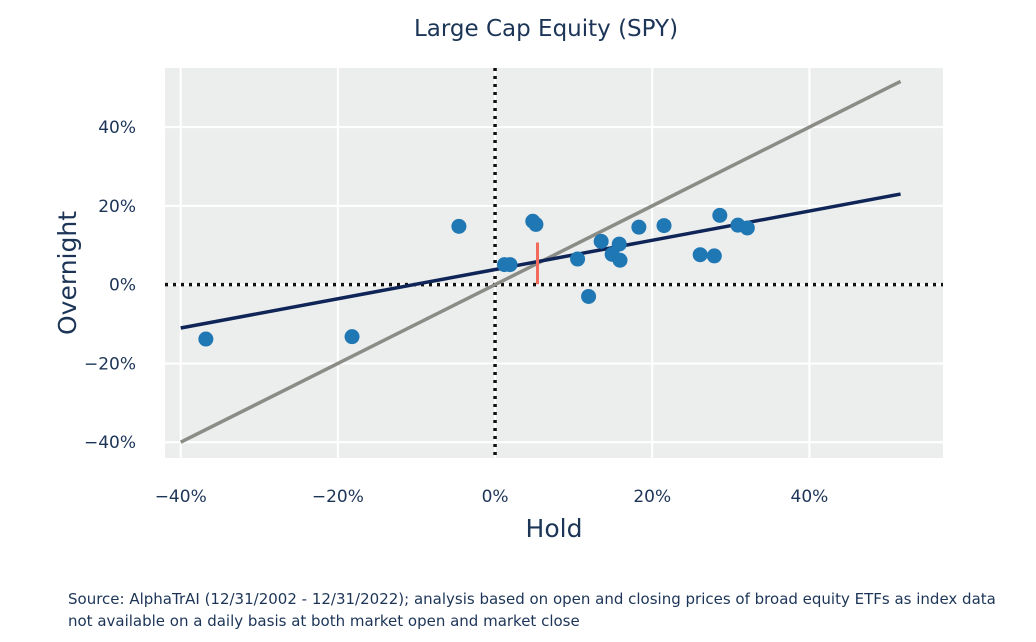  I want to click on x-axis-label: Hold, so click(554, 528).